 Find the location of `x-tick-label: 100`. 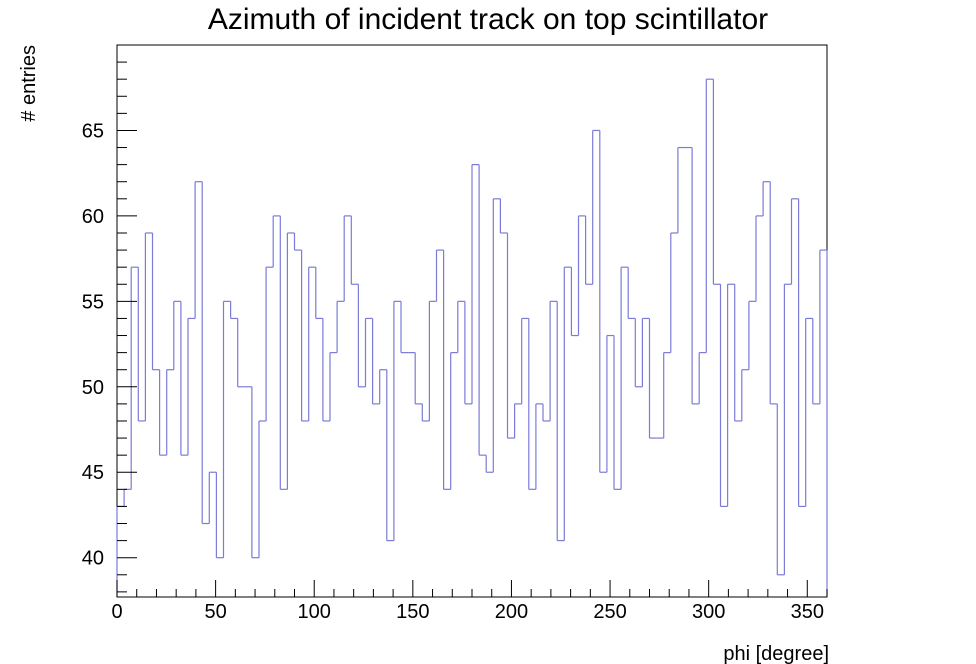

x-tick-label: 100 is located at coordinates (314, 612).